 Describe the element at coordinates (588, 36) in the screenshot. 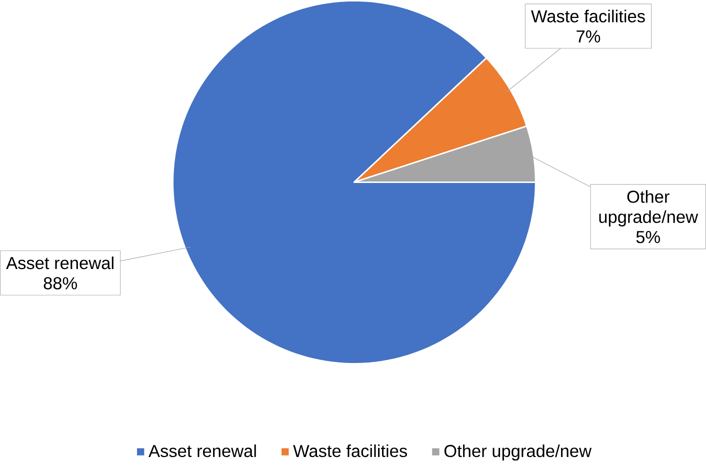

I see `data-label: 7%` at that location.